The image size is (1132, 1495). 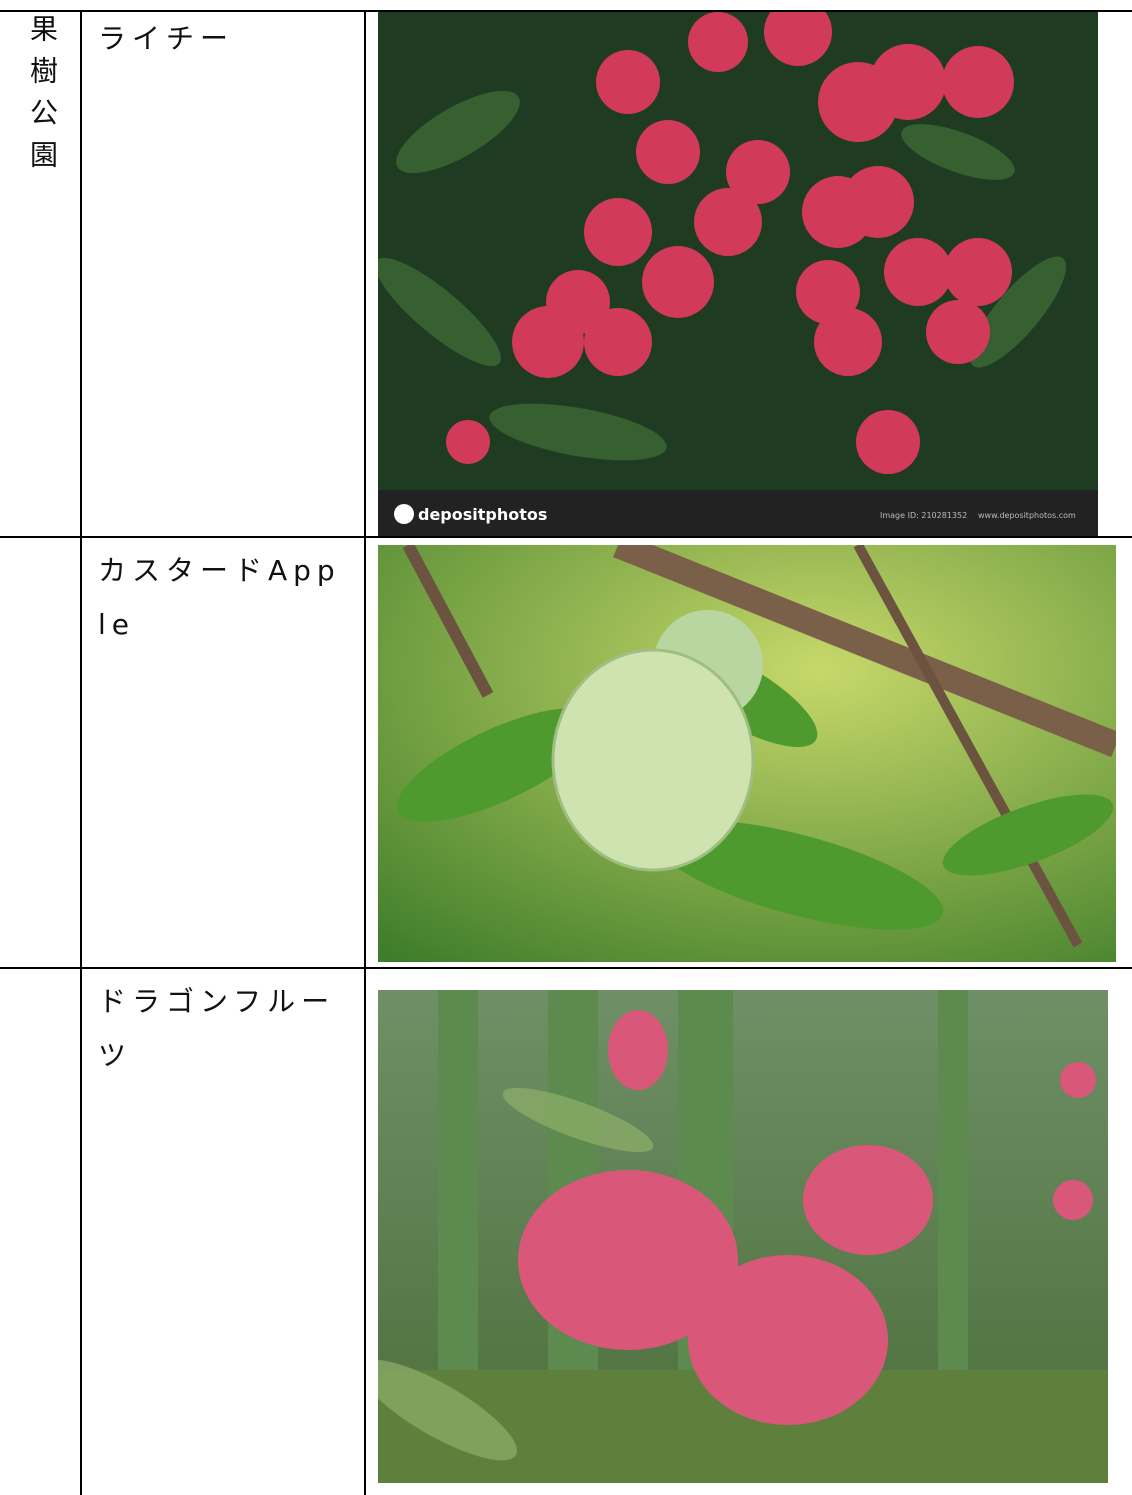 I want to click on table-border, so click(x=566, y=11).